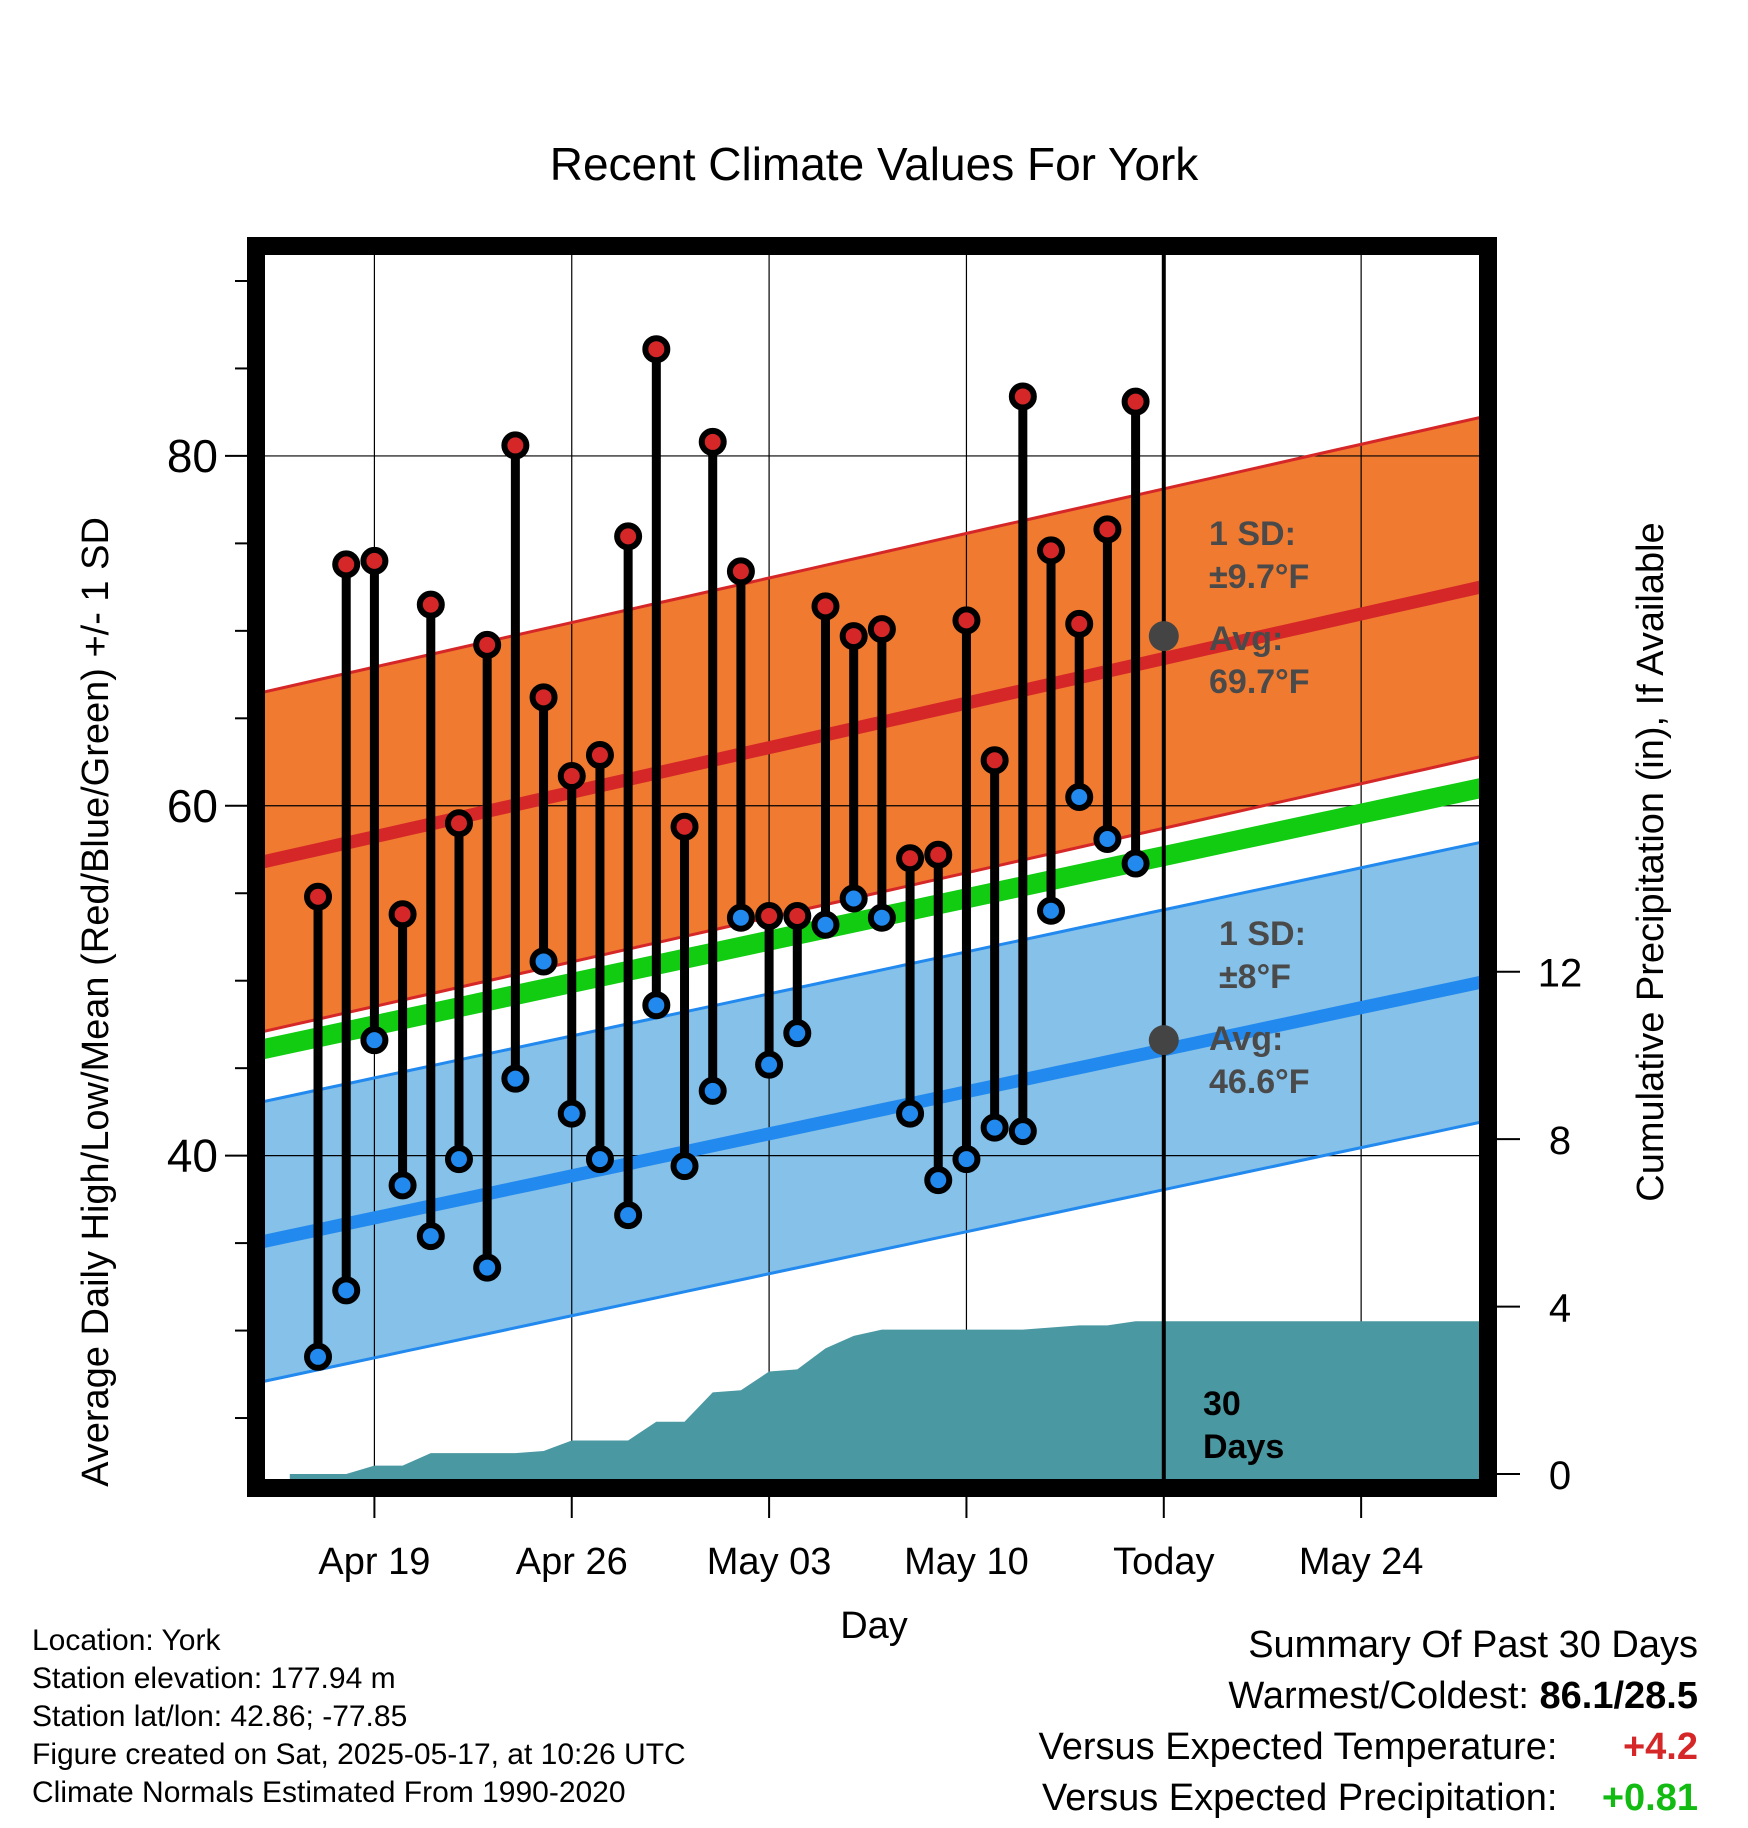  What do you see at coordinates (888, 1404) in the screenshot?
I see `precip-area` at bounding box center [888, 1404].